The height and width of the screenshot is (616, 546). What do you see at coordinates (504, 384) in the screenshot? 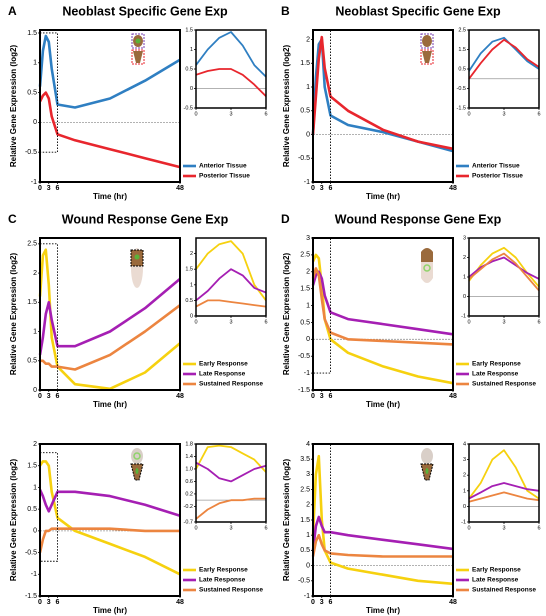
I see `legend-label: Sustained Response` at bounding box center [504, 384].